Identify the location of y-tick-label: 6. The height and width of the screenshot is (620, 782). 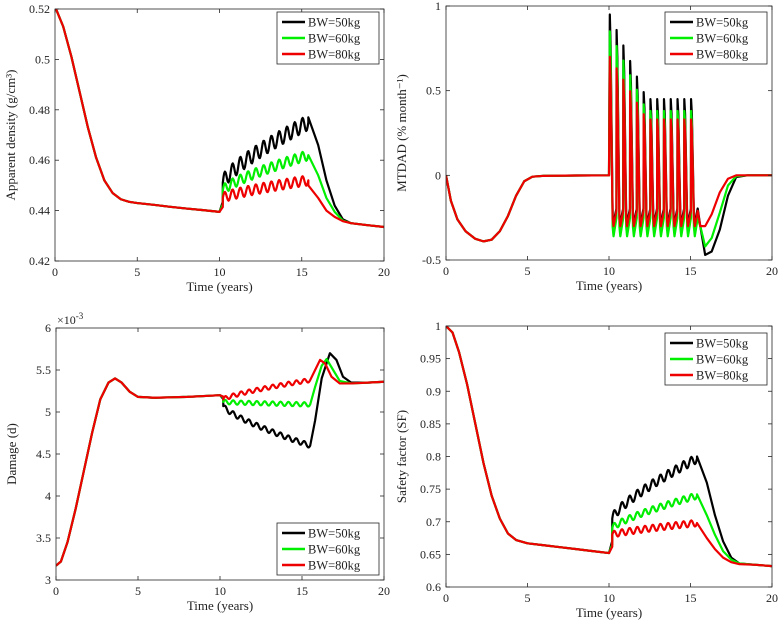
(48, 328).